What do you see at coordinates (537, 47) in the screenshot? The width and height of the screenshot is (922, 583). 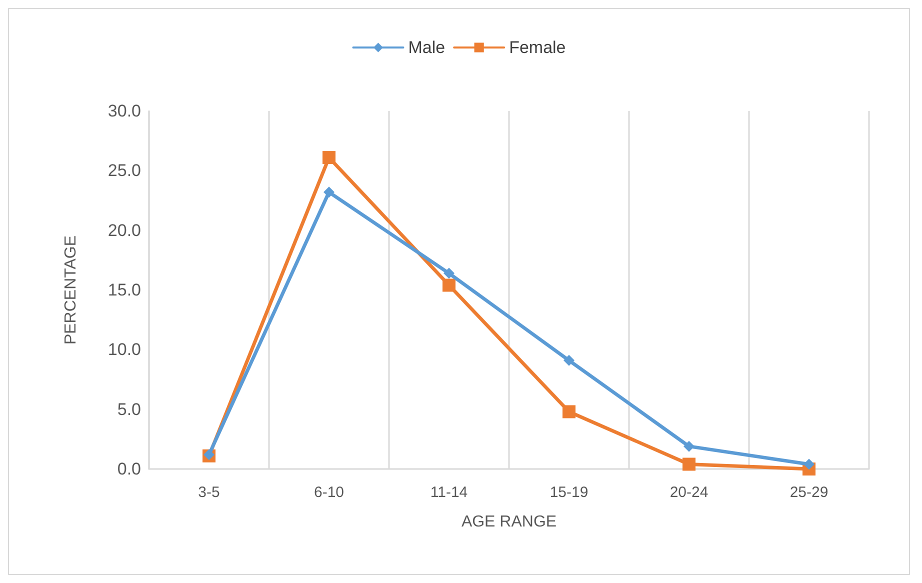 I see `legend-label: Female` at bounding box center [537, 47].